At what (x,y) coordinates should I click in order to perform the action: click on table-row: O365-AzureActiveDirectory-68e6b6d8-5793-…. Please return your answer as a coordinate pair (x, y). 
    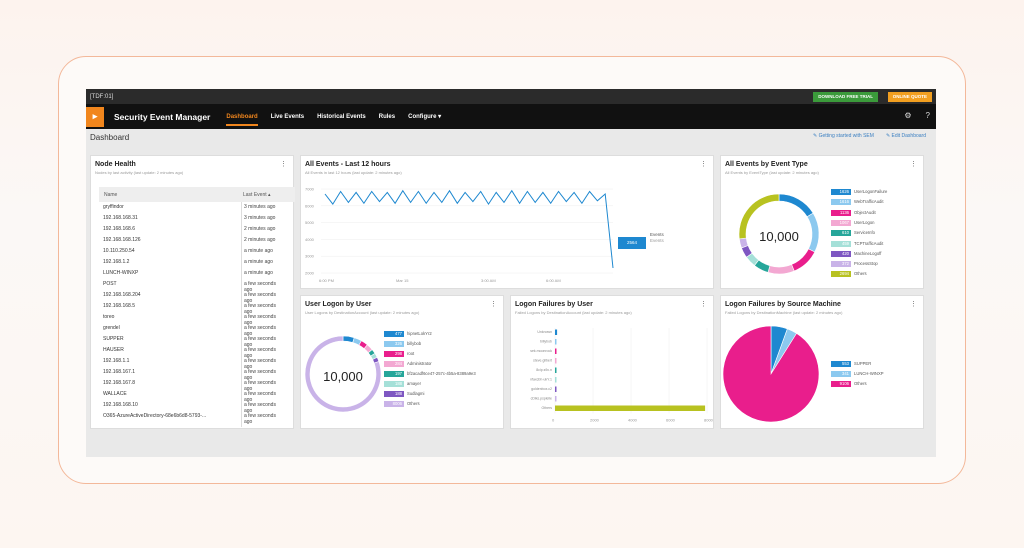
    Looking at the image, I should click on (193, 419).